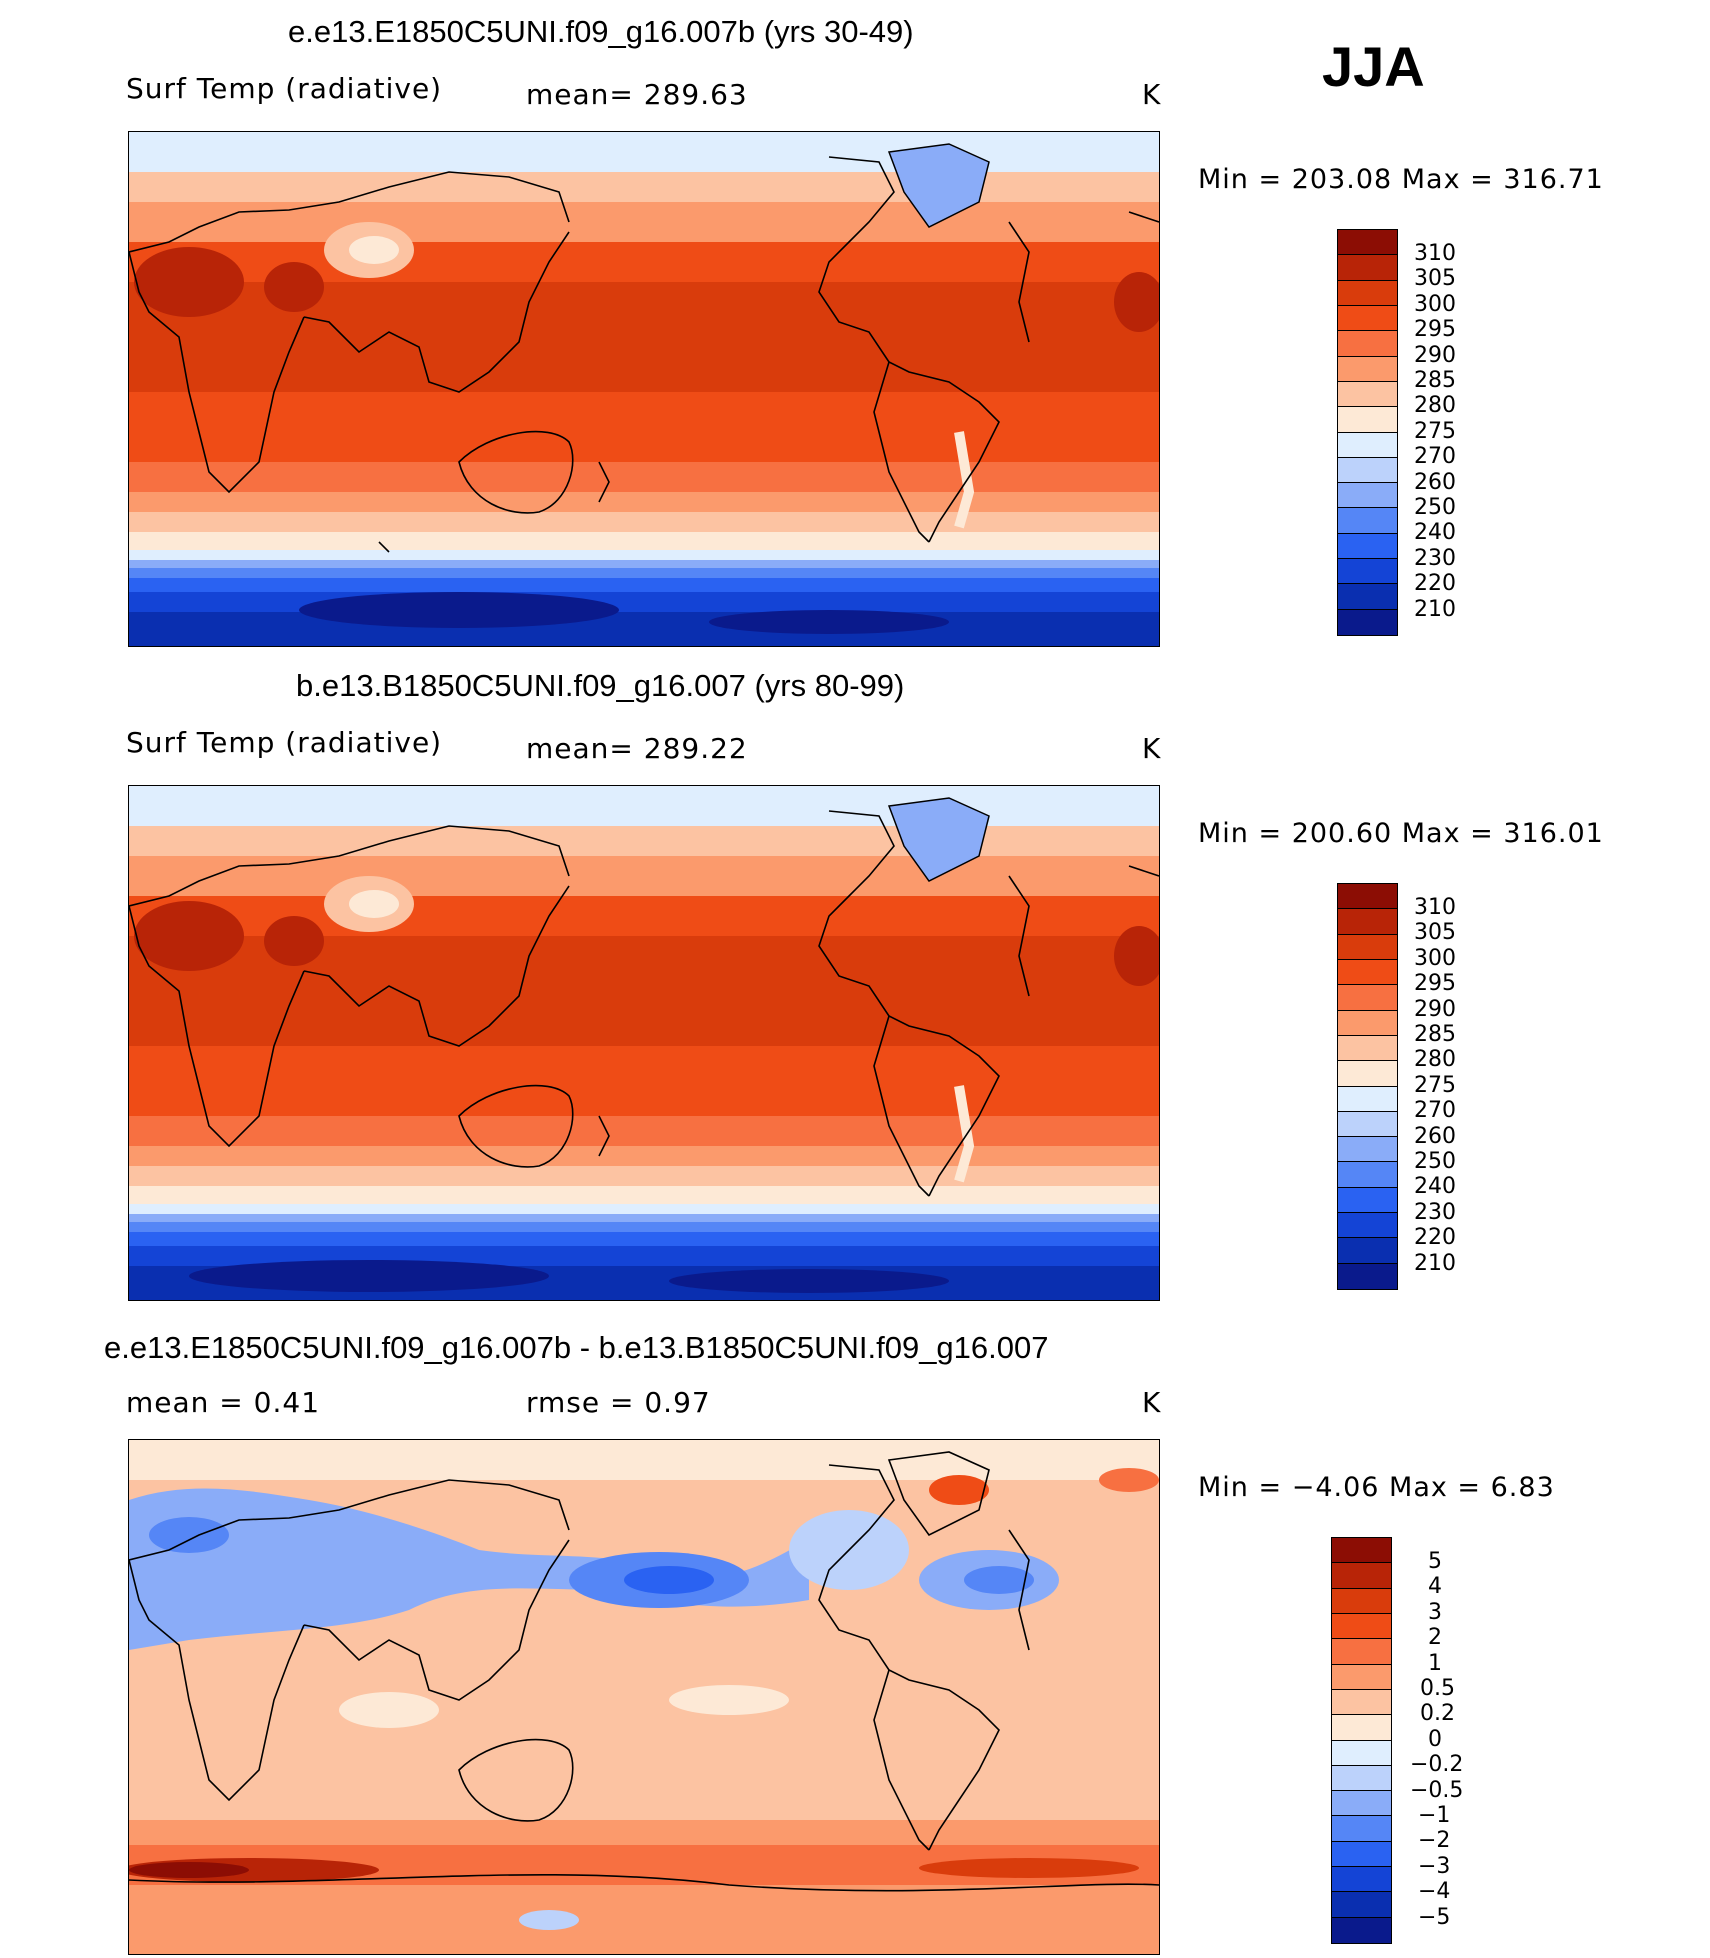 This screenshot has width=1710, height=1958. Describe the element at coordinates (284, 88) in the screenshot. I see `panel-1-variable-label: Surf Temp (radiative)` at that location.